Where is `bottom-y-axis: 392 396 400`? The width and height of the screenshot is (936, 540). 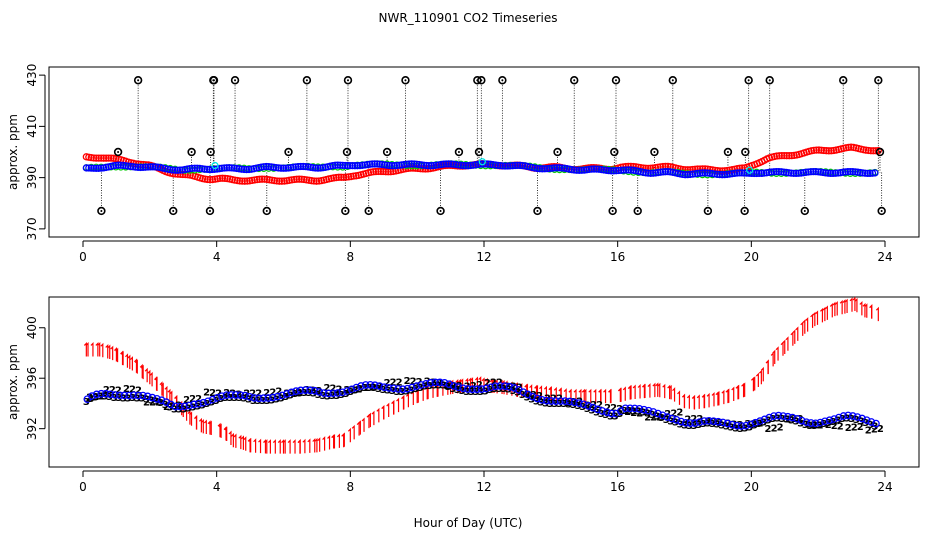 bottom-y-axis: 392 396 400 is located at coordinates (35, 378).